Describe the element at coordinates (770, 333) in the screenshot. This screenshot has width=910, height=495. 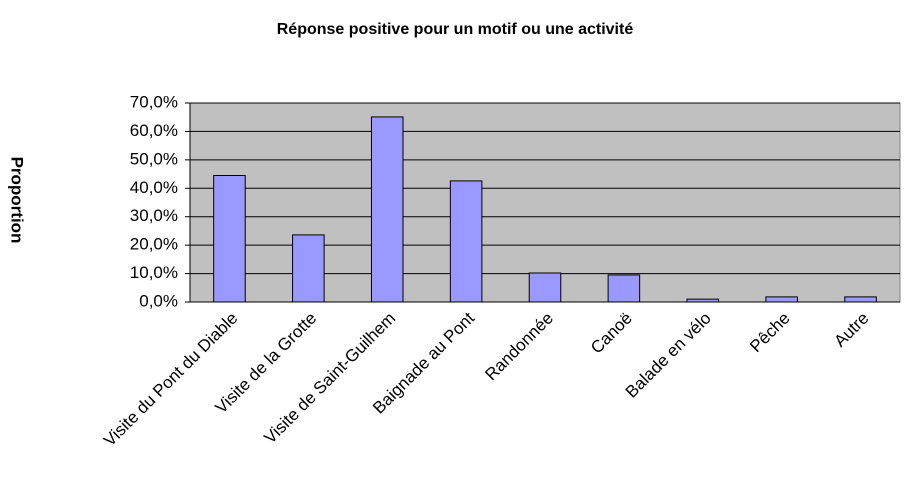
I see `x-tick-label: Pêche` at that location.